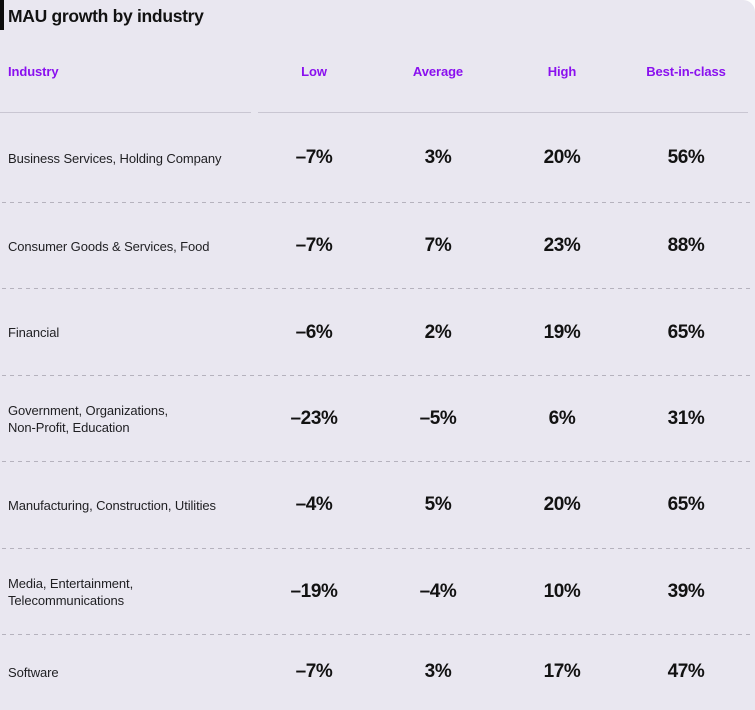 The image size is (755, 710). What do you see at coordinates (686, 71) in the screenshot?
I see `column-header-best-in-class: Best-in-class` at bounding box center [686, 71].